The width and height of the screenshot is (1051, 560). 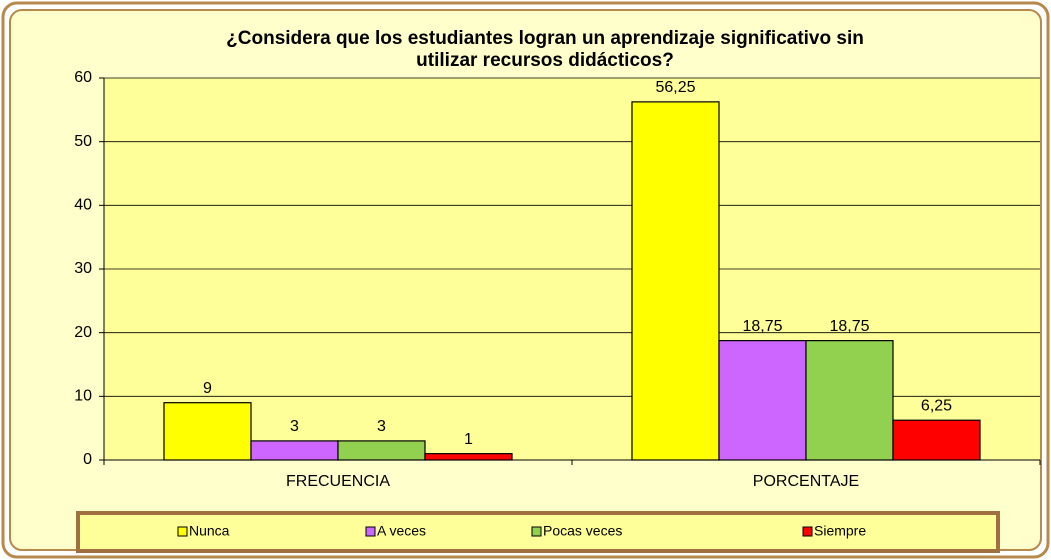 I want to click on legend-label: Pocas veces, so click(x=582, y=531).